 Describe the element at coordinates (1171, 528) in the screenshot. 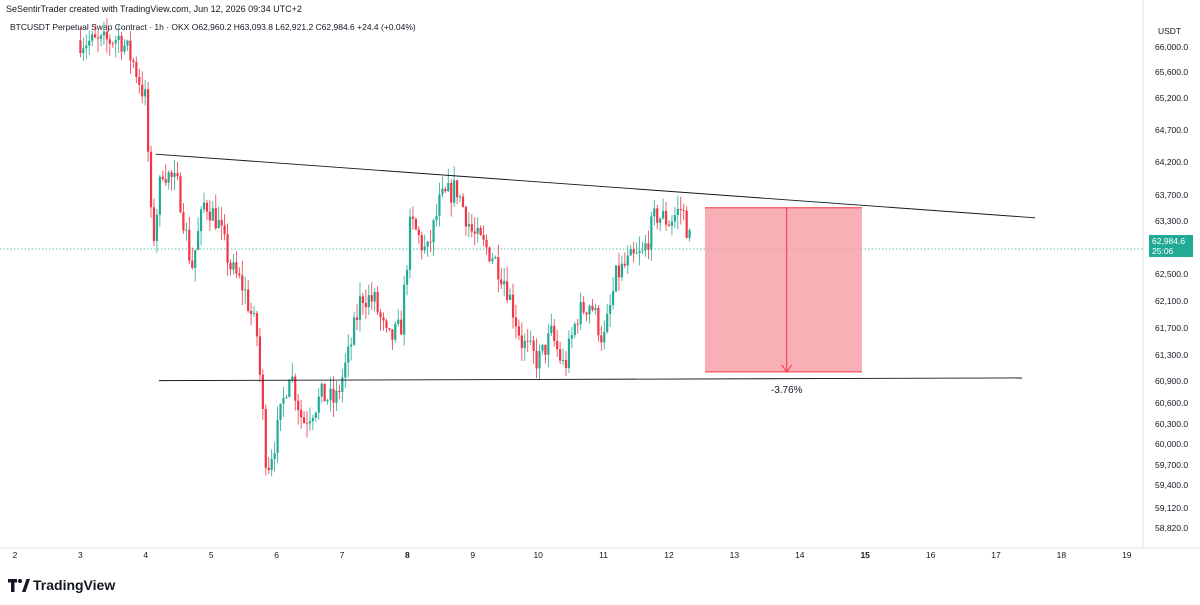

I see `price-tick: 58,820.0` at that location.